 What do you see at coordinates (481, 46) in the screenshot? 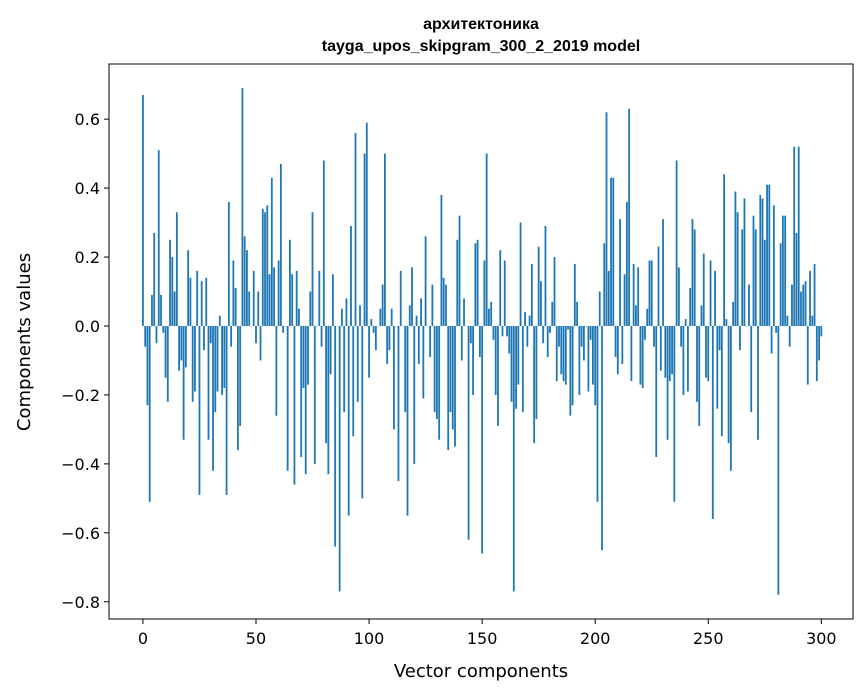
I see `chart-title-line2: tayga_upos_skipgram_300_2_2019 model` at bounding box center [481, 46].